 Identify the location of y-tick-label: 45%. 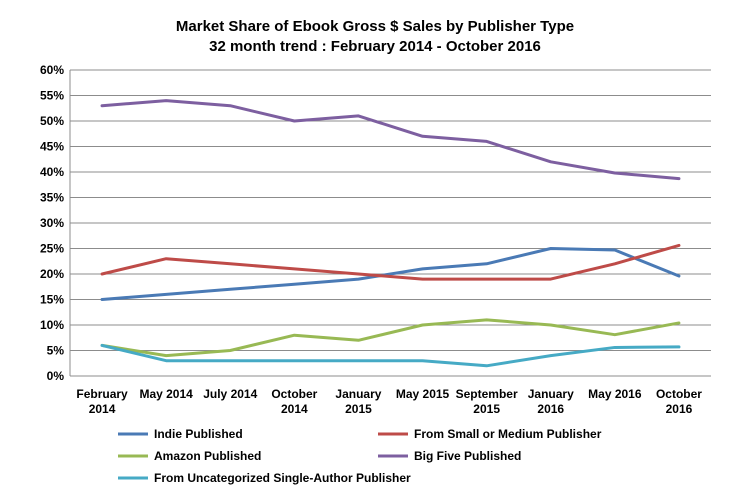
(52, 147).